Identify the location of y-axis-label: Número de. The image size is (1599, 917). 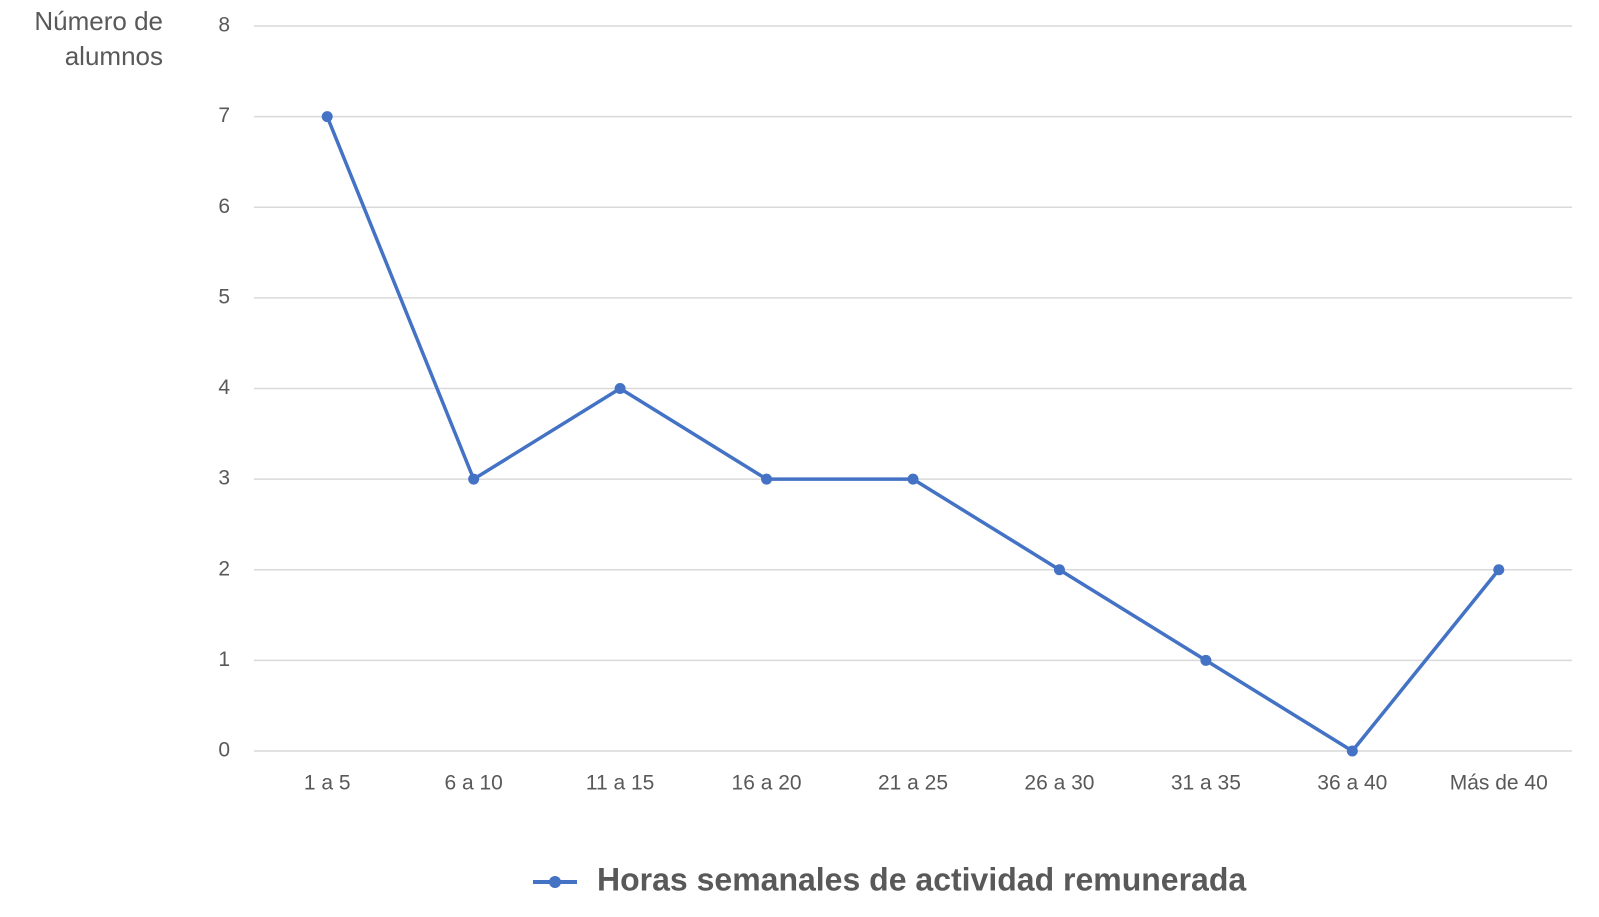
(98, 21).